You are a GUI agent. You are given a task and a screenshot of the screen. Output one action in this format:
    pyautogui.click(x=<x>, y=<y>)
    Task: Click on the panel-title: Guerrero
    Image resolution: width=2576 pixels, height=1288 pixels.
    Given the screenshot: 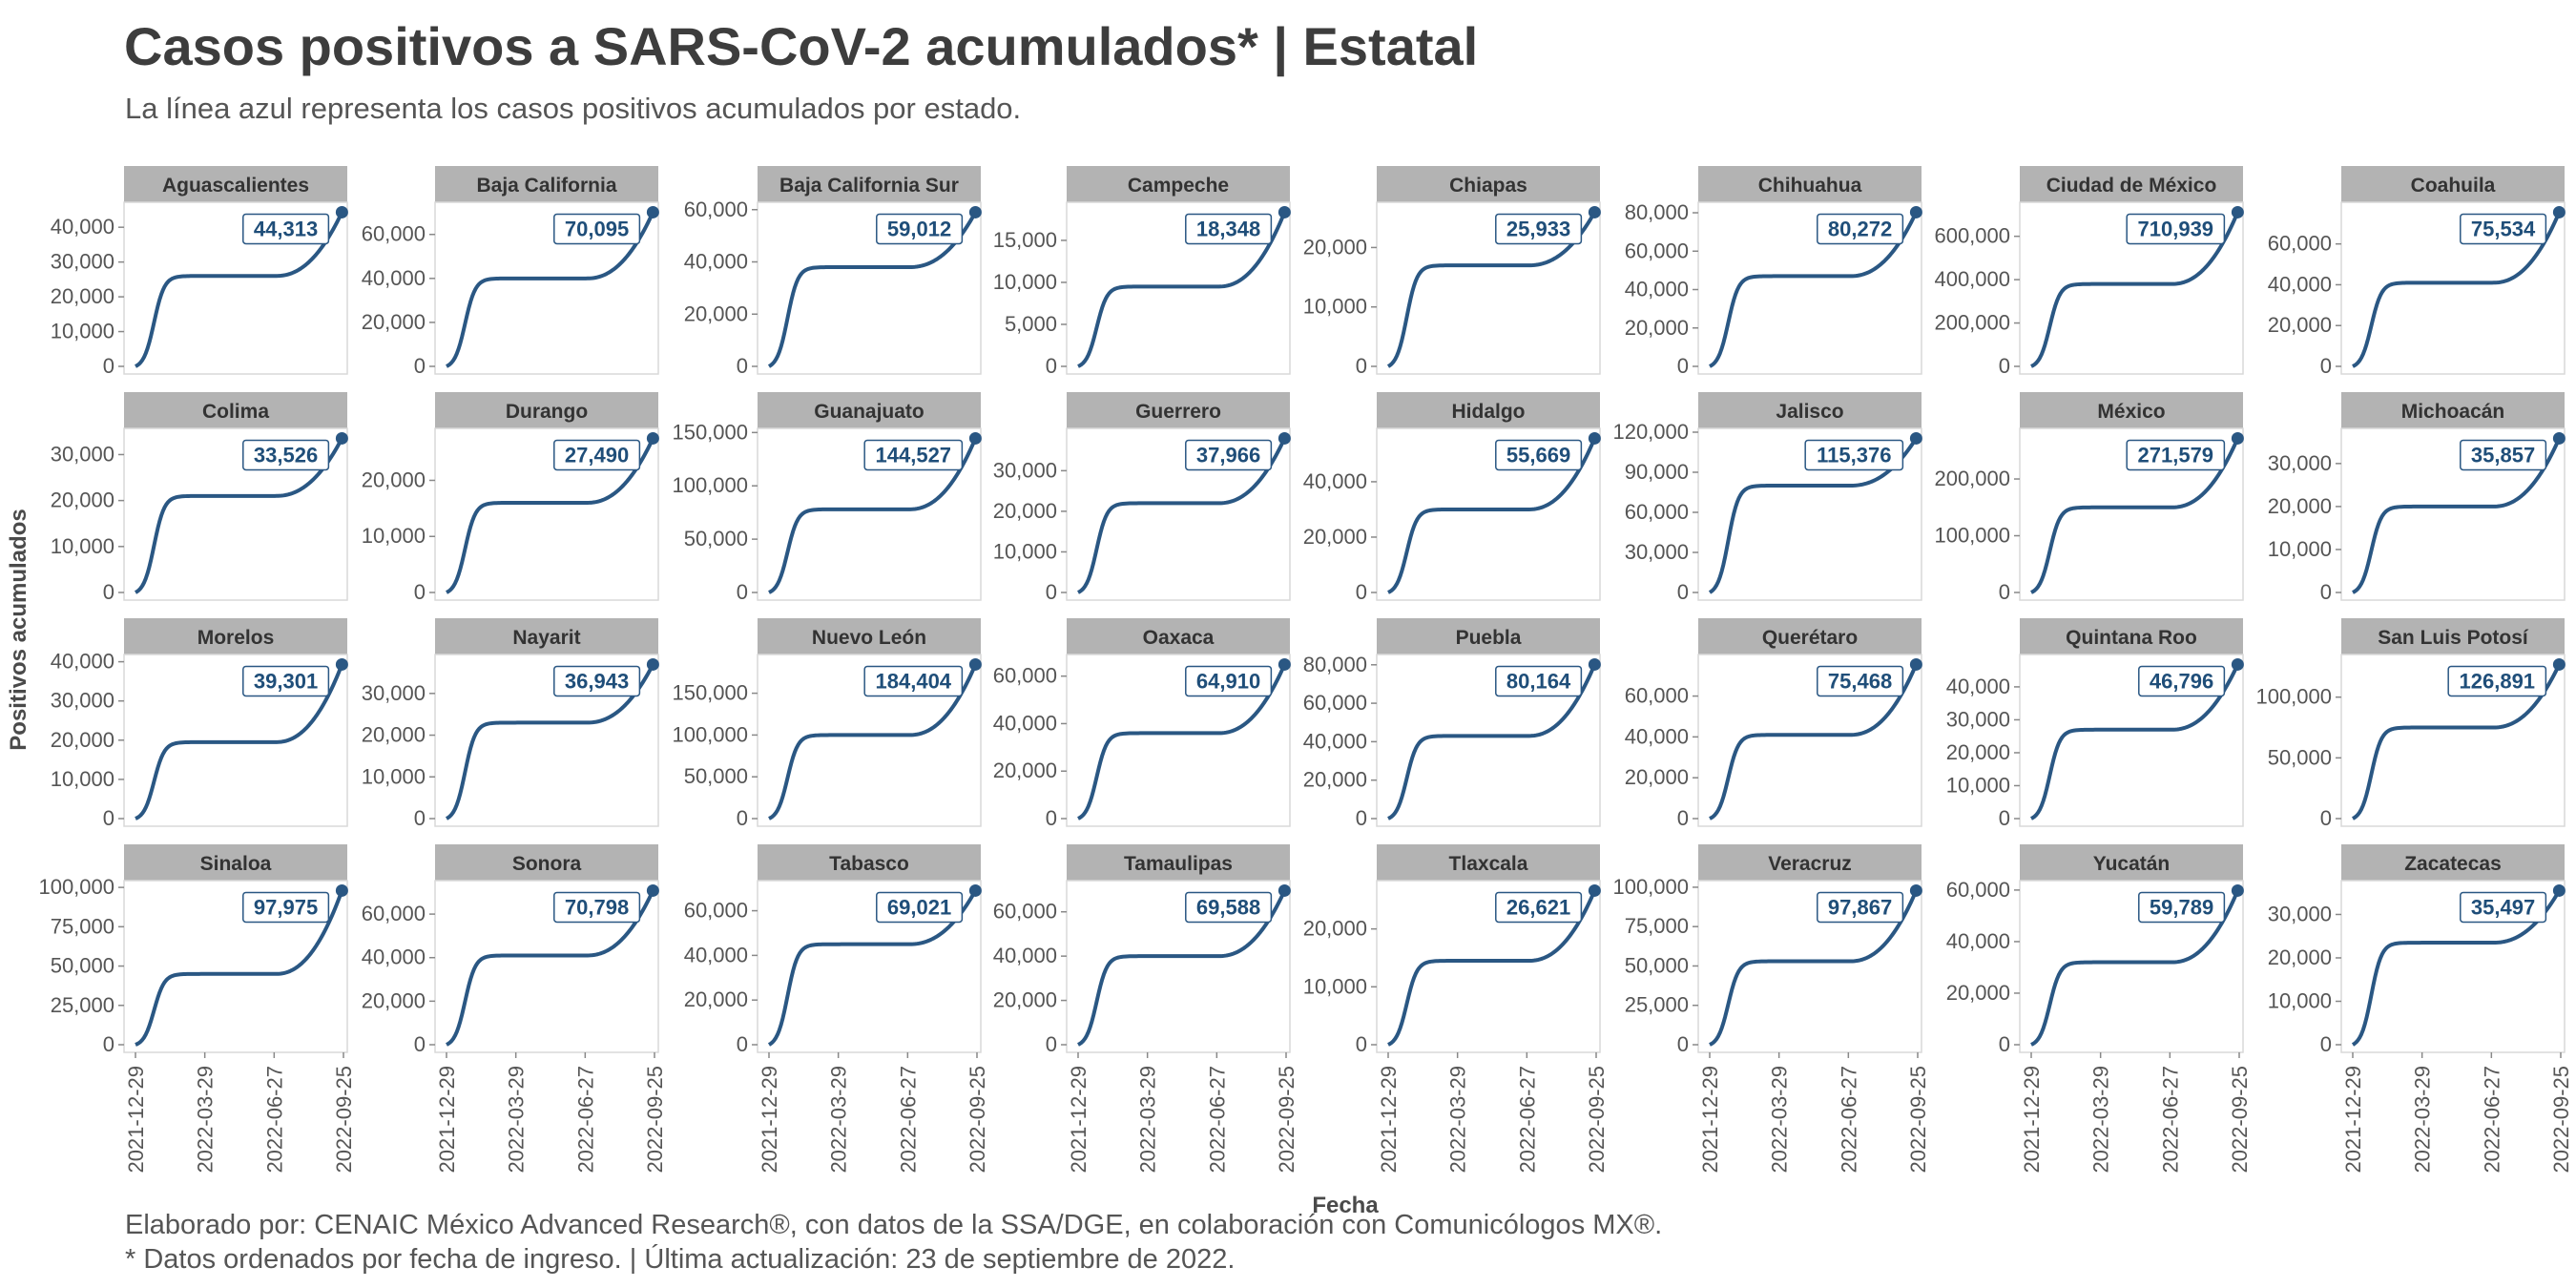 What is the action you would take?
    pyautogui.click(x=1178, y=412)
    